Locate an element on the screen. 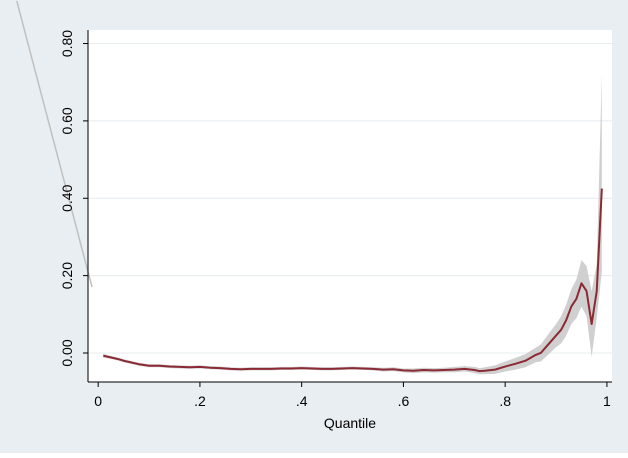 This screenshot has height=458, width=628. x-tick-label-0: 0 is located at coordinates (98, 401).